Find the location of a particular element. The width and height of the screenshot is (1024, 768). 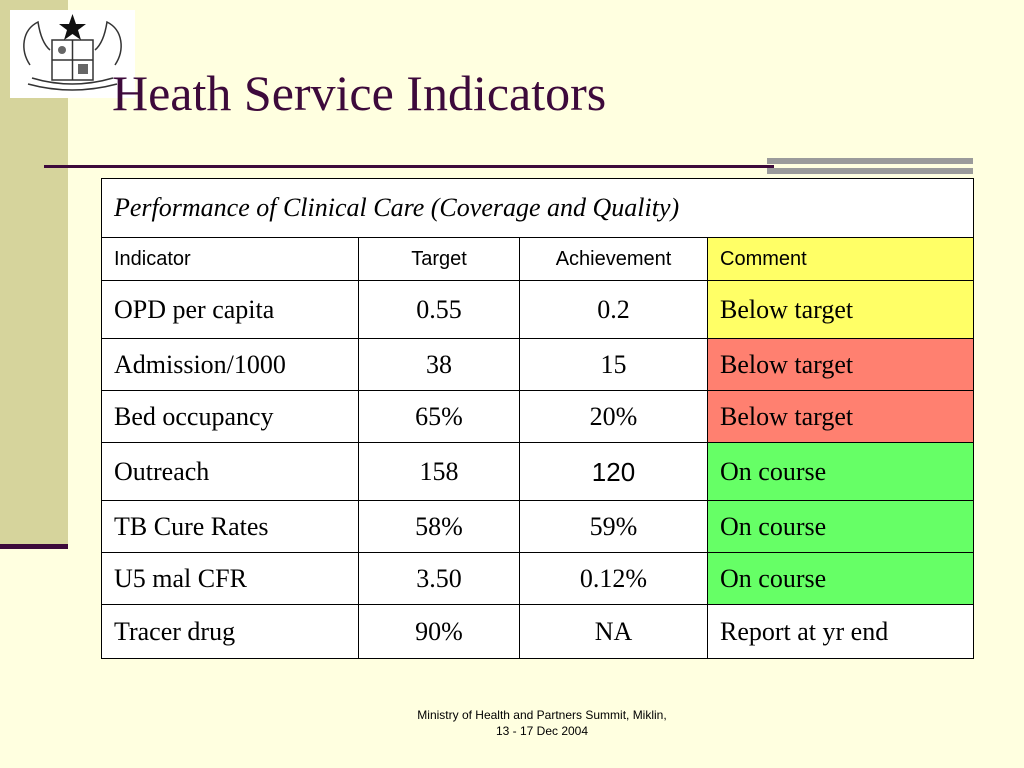

cell-achievement: NA is located at coordinates (613, 631).